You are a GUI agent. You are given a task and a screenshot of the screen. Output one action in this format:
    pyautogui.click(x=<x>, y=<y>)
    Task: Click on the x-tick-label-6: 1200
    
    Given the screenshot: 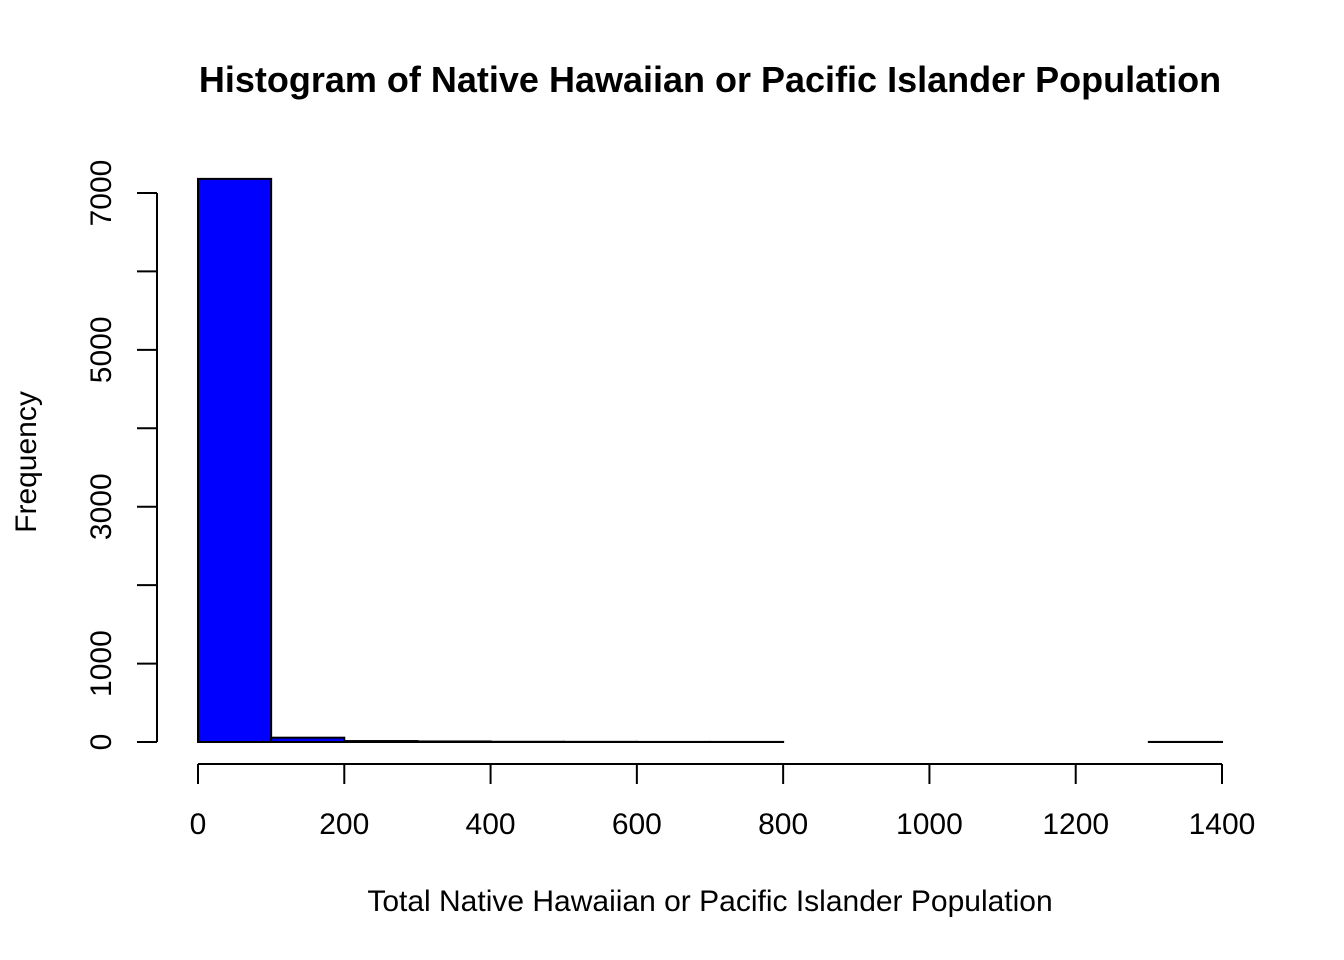 What is the action you would take?
    pyautogui.click(x=1075, y=824)
    